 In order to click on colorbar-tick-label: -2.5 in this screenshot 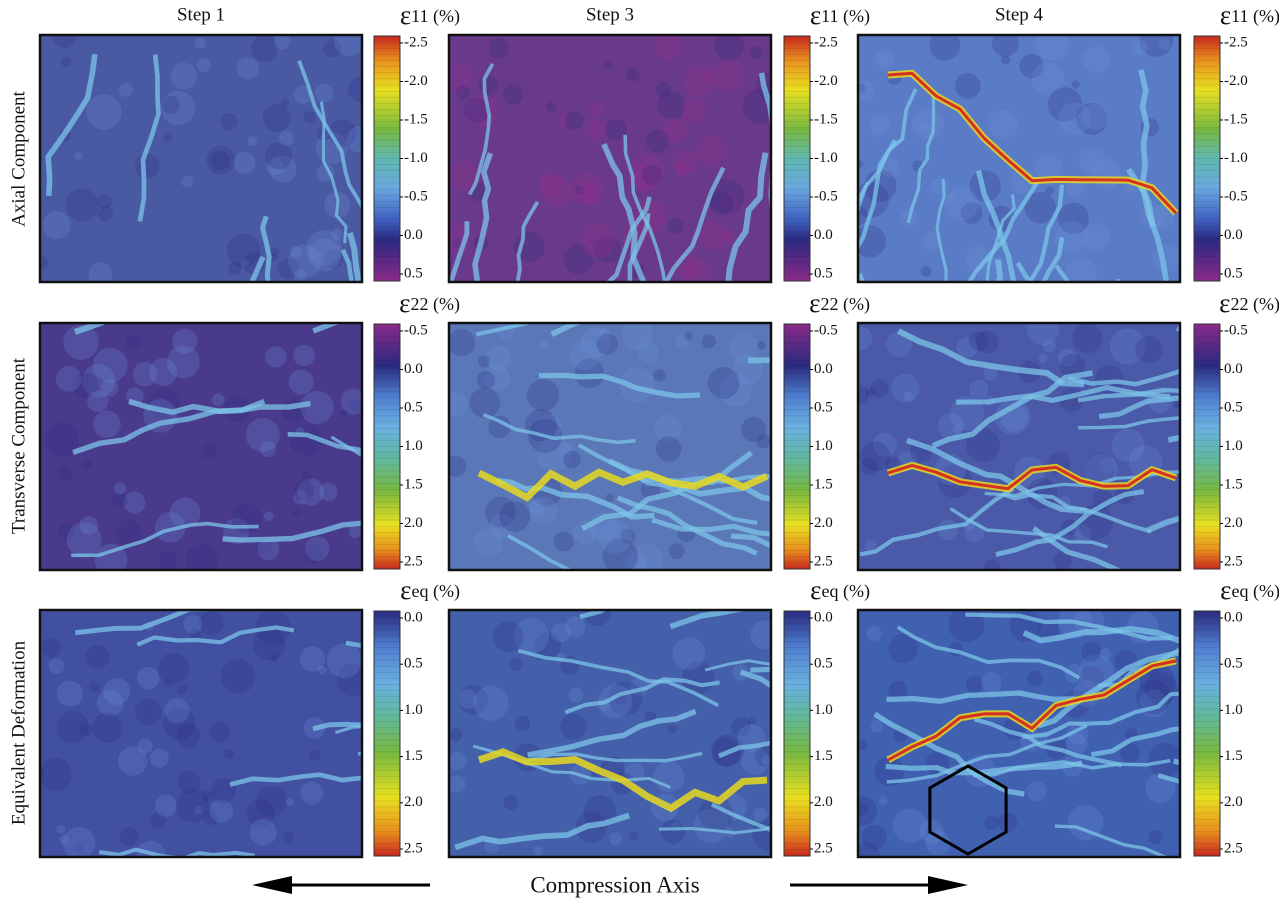, I will do `click(416, 42)`.